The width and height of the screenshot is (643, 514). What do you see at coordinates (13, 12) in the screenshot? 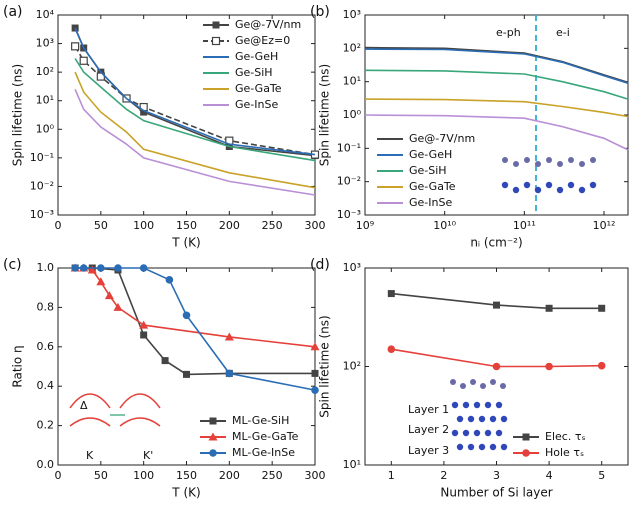
I see `panel-label: (a)` at bounding box center [13, 12].